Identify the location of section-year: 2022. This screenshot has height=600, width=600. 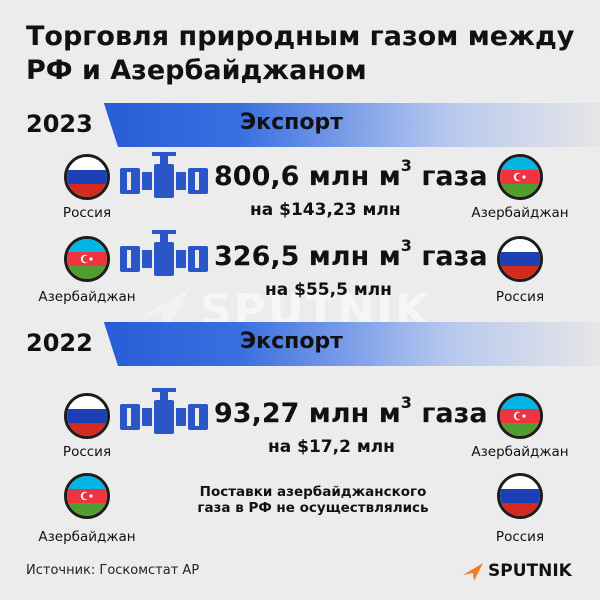
(59, 343).